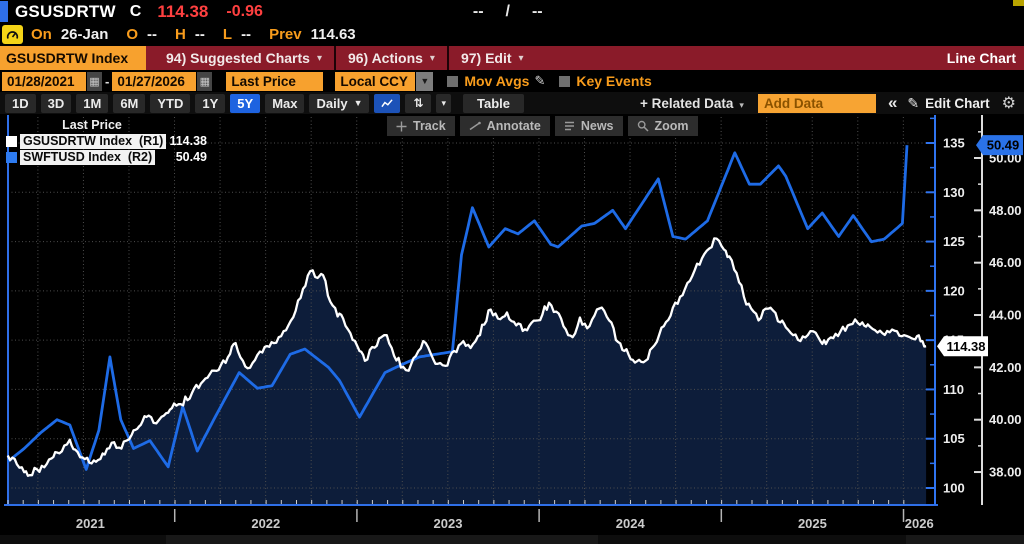  I want to click on security-input: GSUSDRTW Index, so click(73, 58).